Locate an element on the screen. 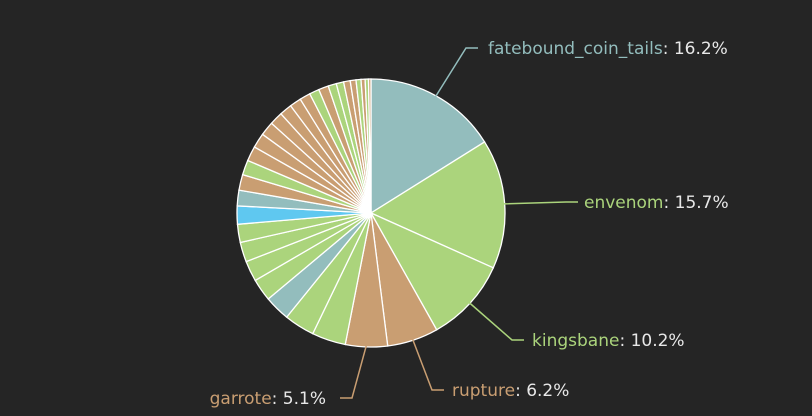 The height and width of the screenshot is (416, 812). slice-label-kingsbane: kingsbane: 10.2% is located at coordinates (608, 341).